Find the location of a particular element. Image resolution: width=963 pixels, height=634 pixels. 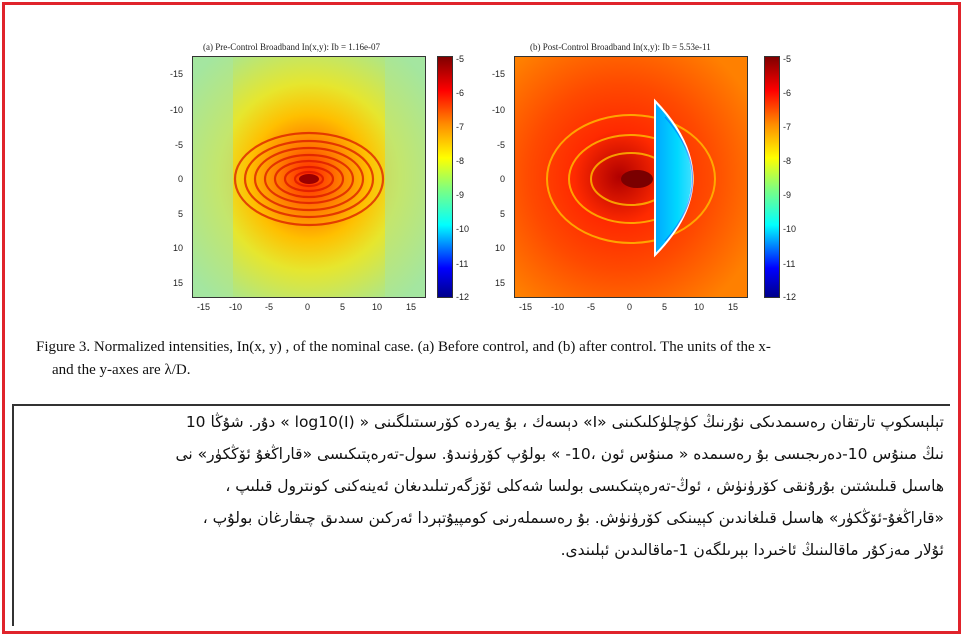

b-xtick: 10 is located at coordinates (699, 307).